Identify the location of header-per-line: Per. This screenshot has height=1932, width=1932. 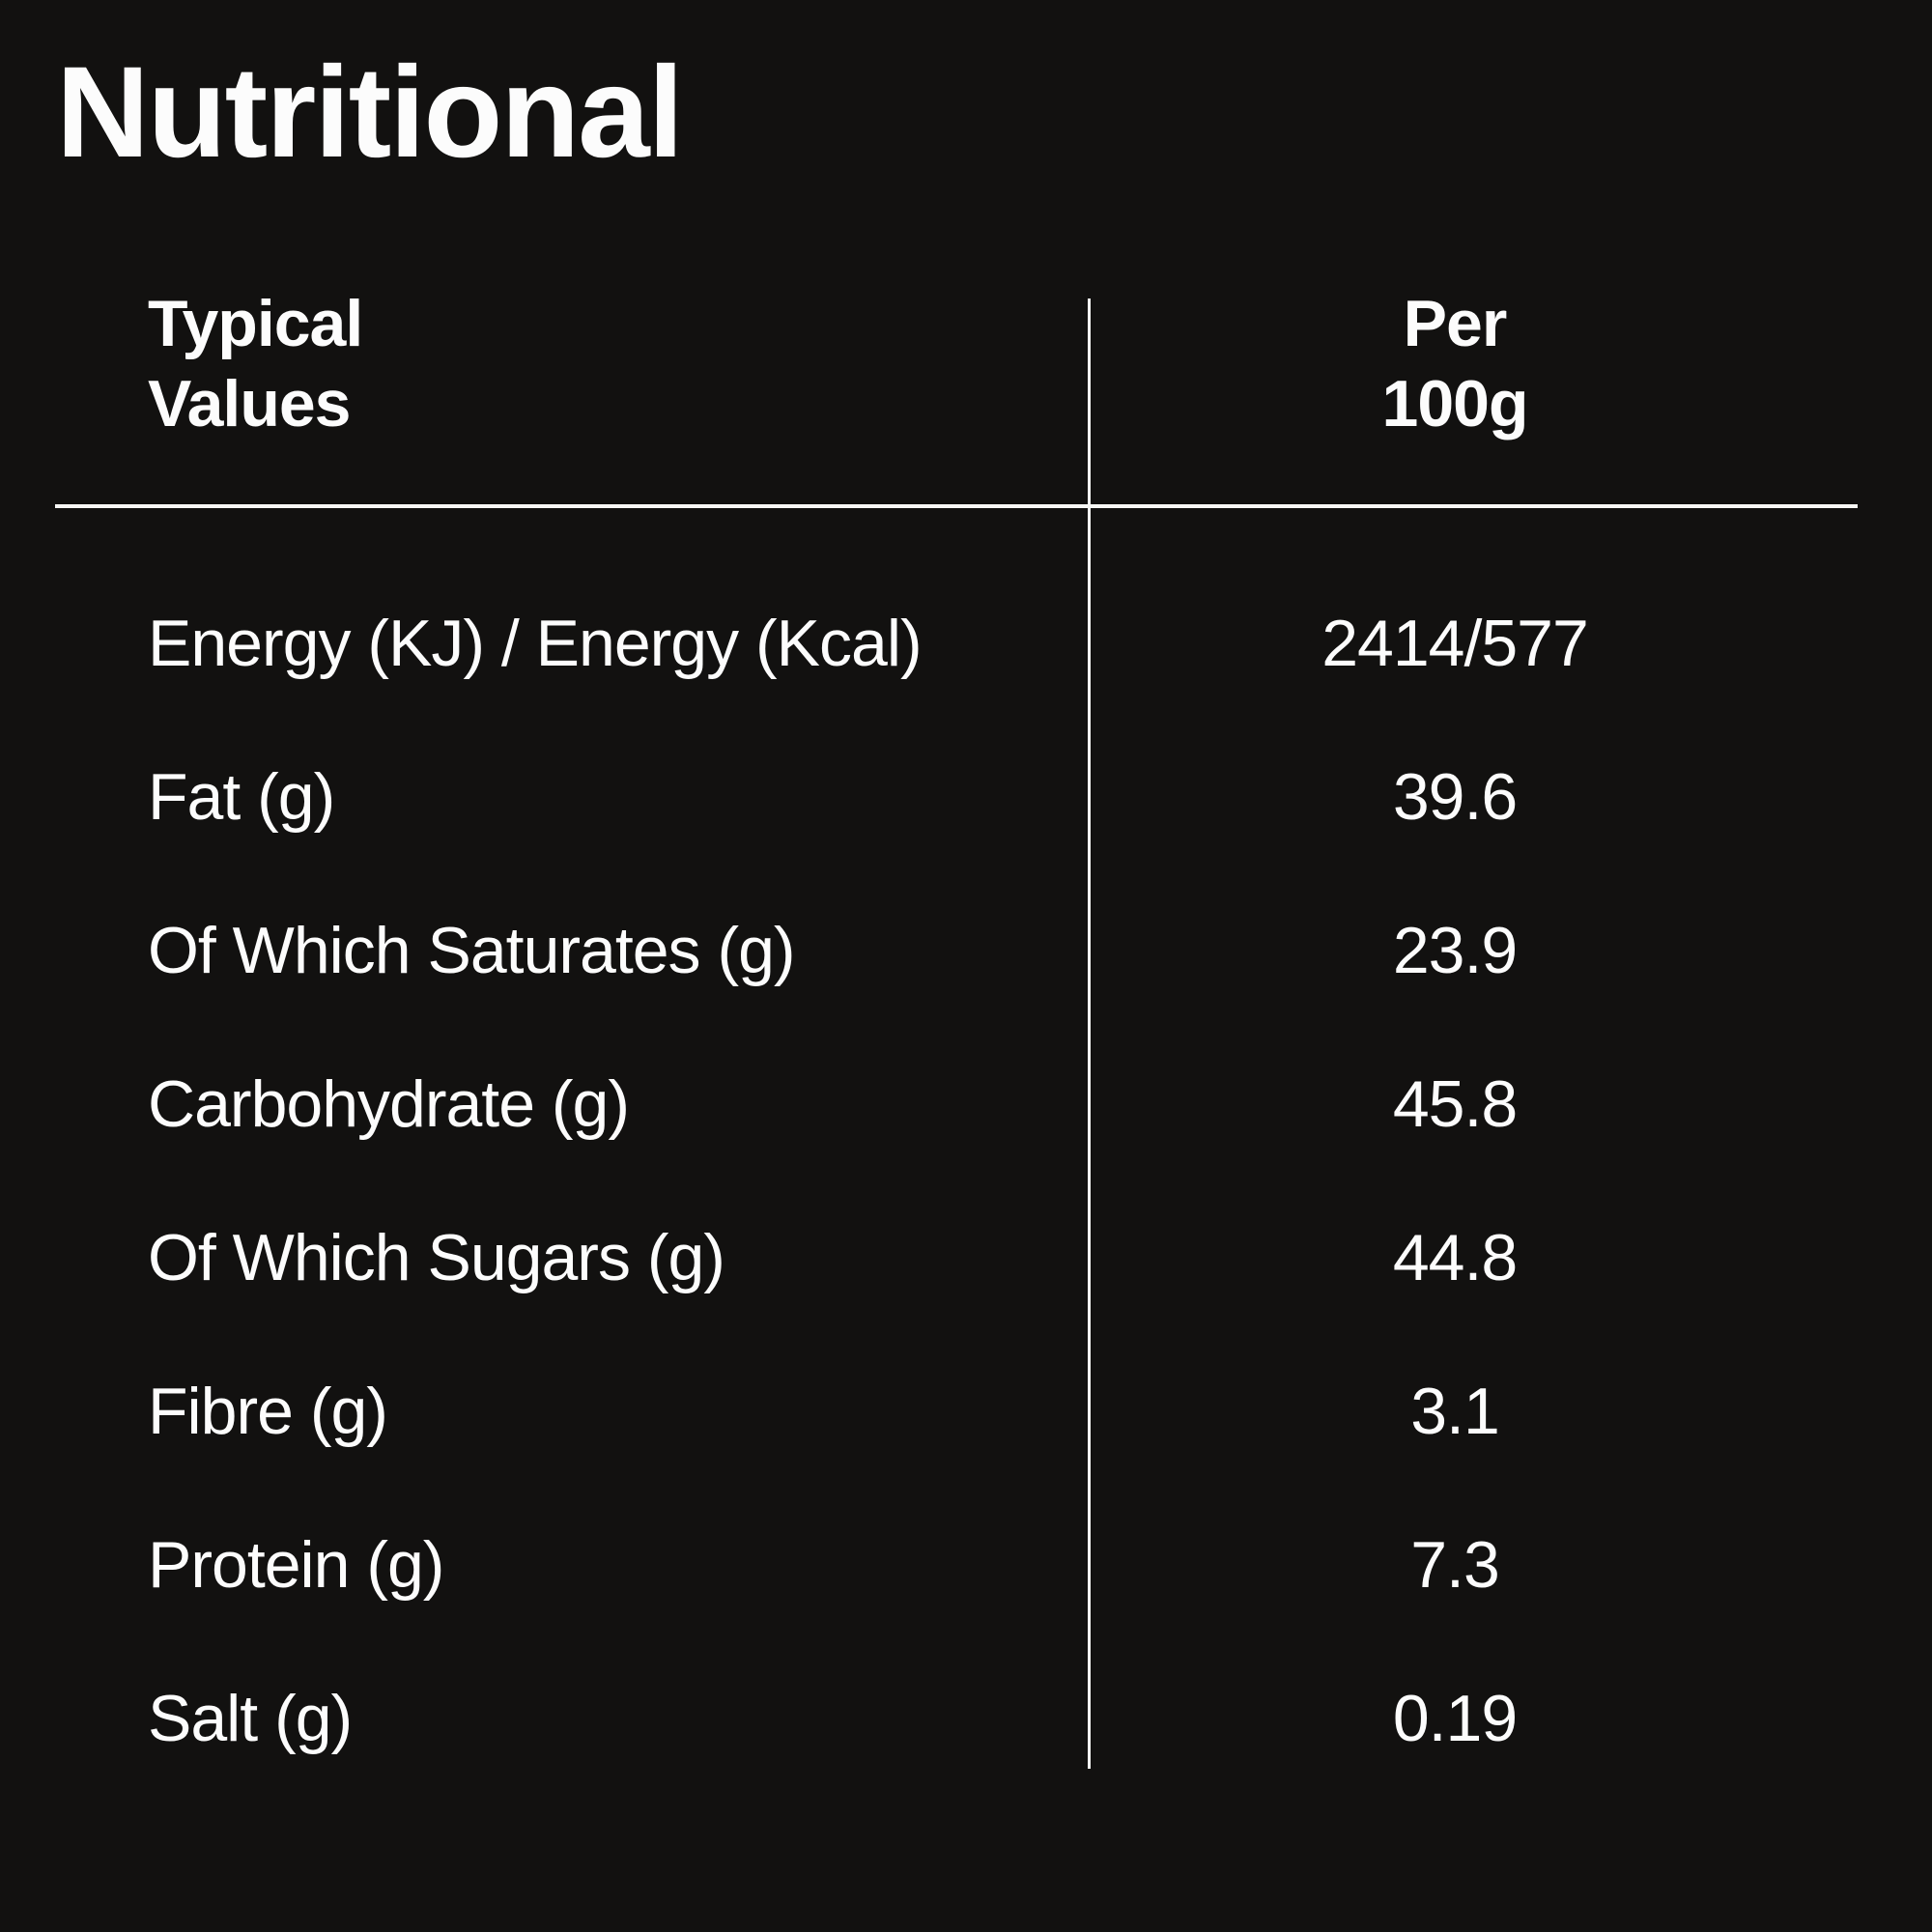
(1455, 323).